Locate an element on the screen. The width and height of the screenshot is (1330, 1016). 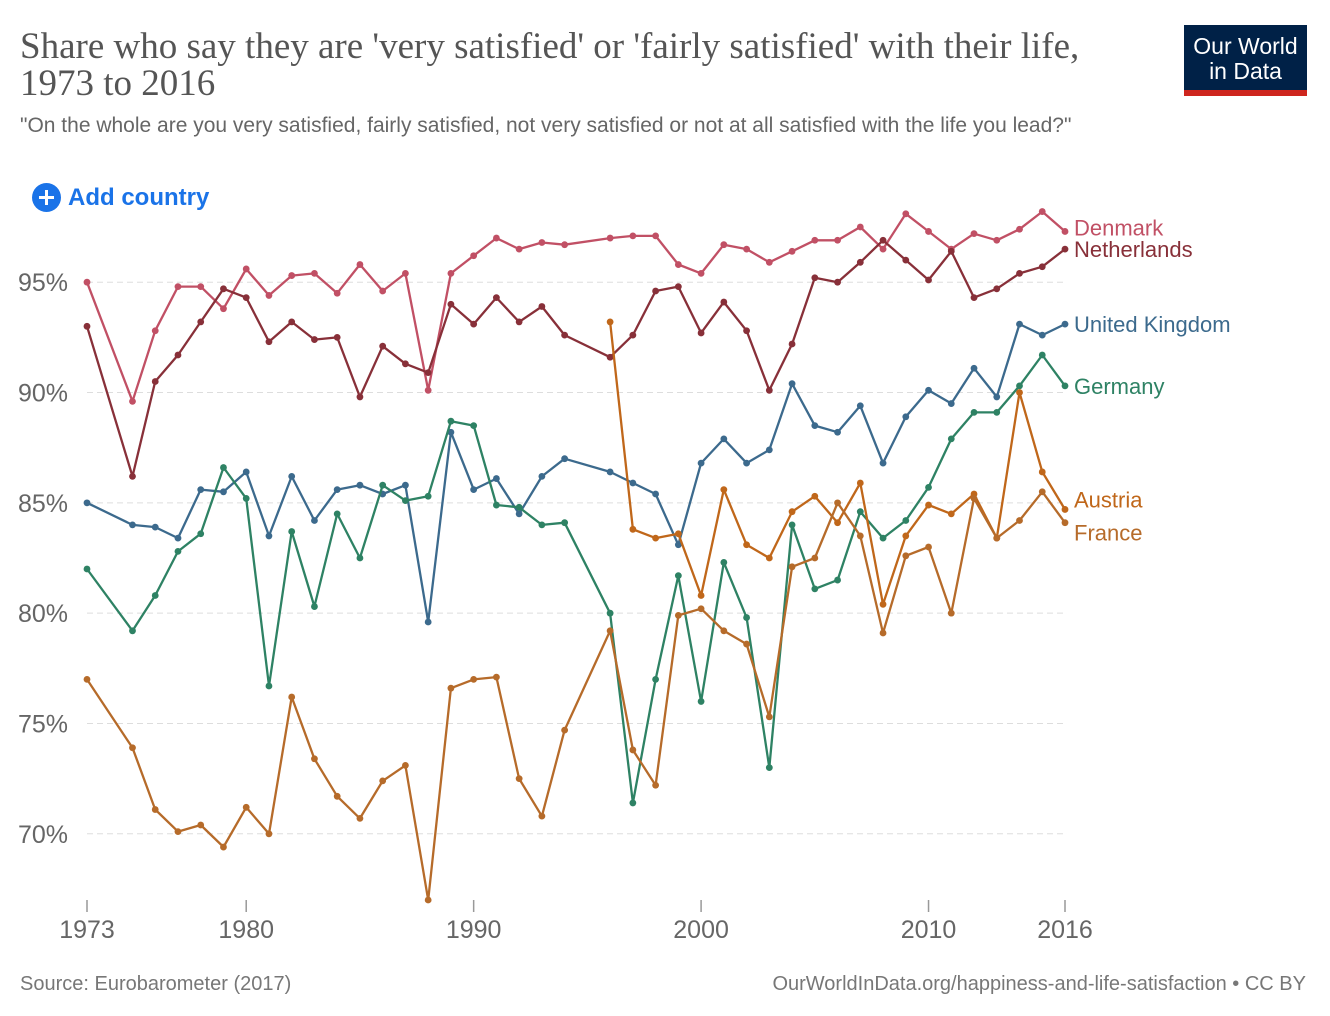
owid-logo: Our World in Data is located at coordinates (1245, 60).